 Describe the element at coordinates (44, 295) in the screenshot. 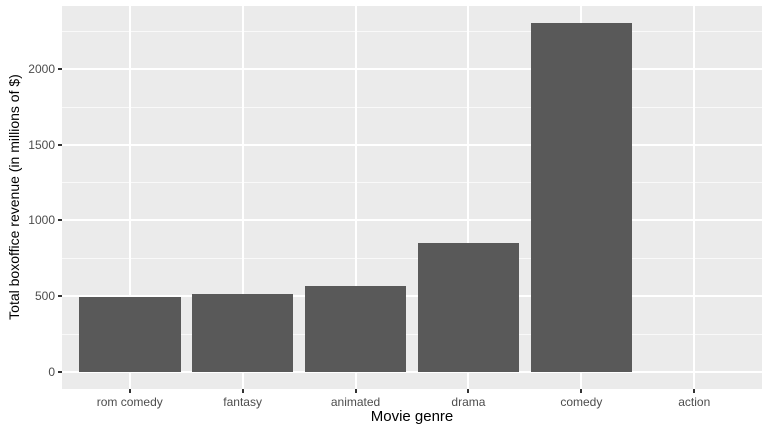

I see `y-axis-tick-label: 500` at that location.